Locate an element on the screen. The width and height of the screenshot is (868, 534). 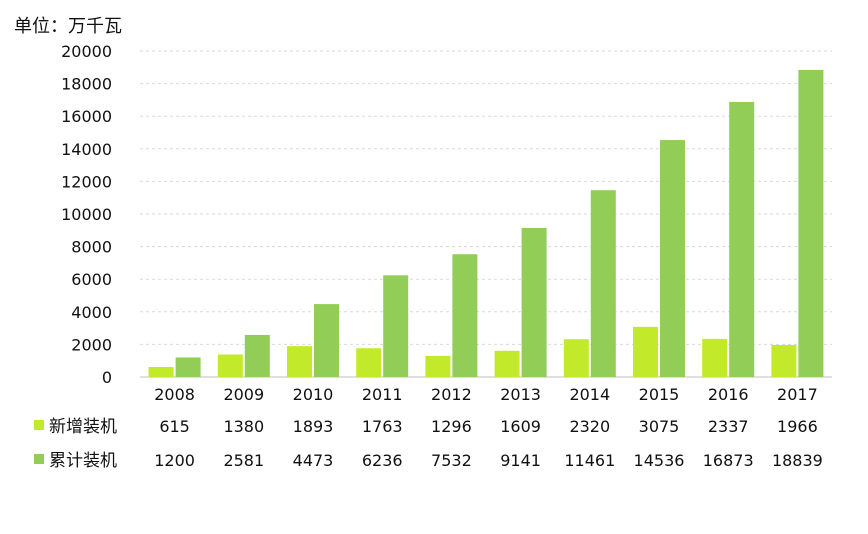
y-tick-label: 16000 is located at coordinates (86, 116).